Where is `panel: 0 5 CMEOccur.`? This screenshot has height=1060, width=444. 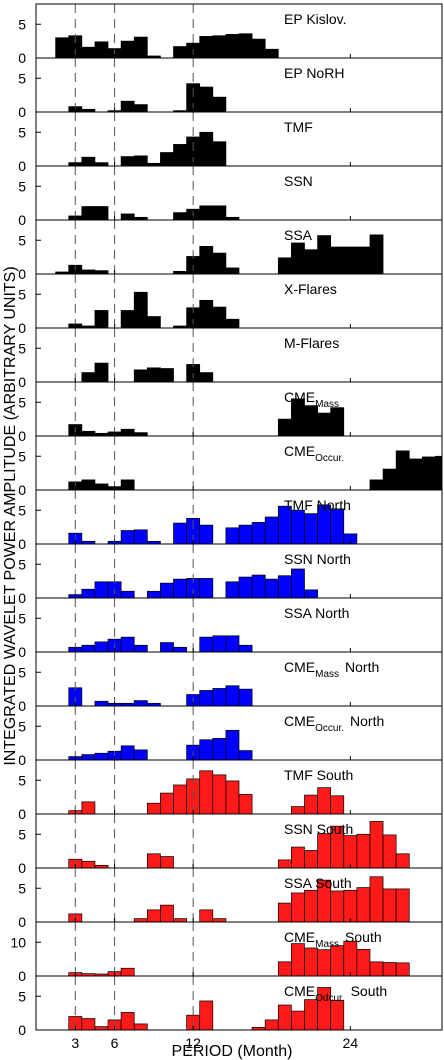 panel: 0 5 CMEOccur. is located at coordinates (230, 466).